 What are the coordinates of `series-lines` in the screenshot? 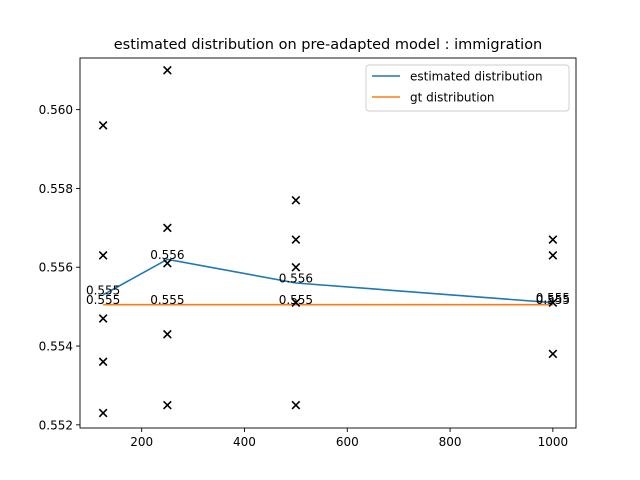 It's located at (327, 282).